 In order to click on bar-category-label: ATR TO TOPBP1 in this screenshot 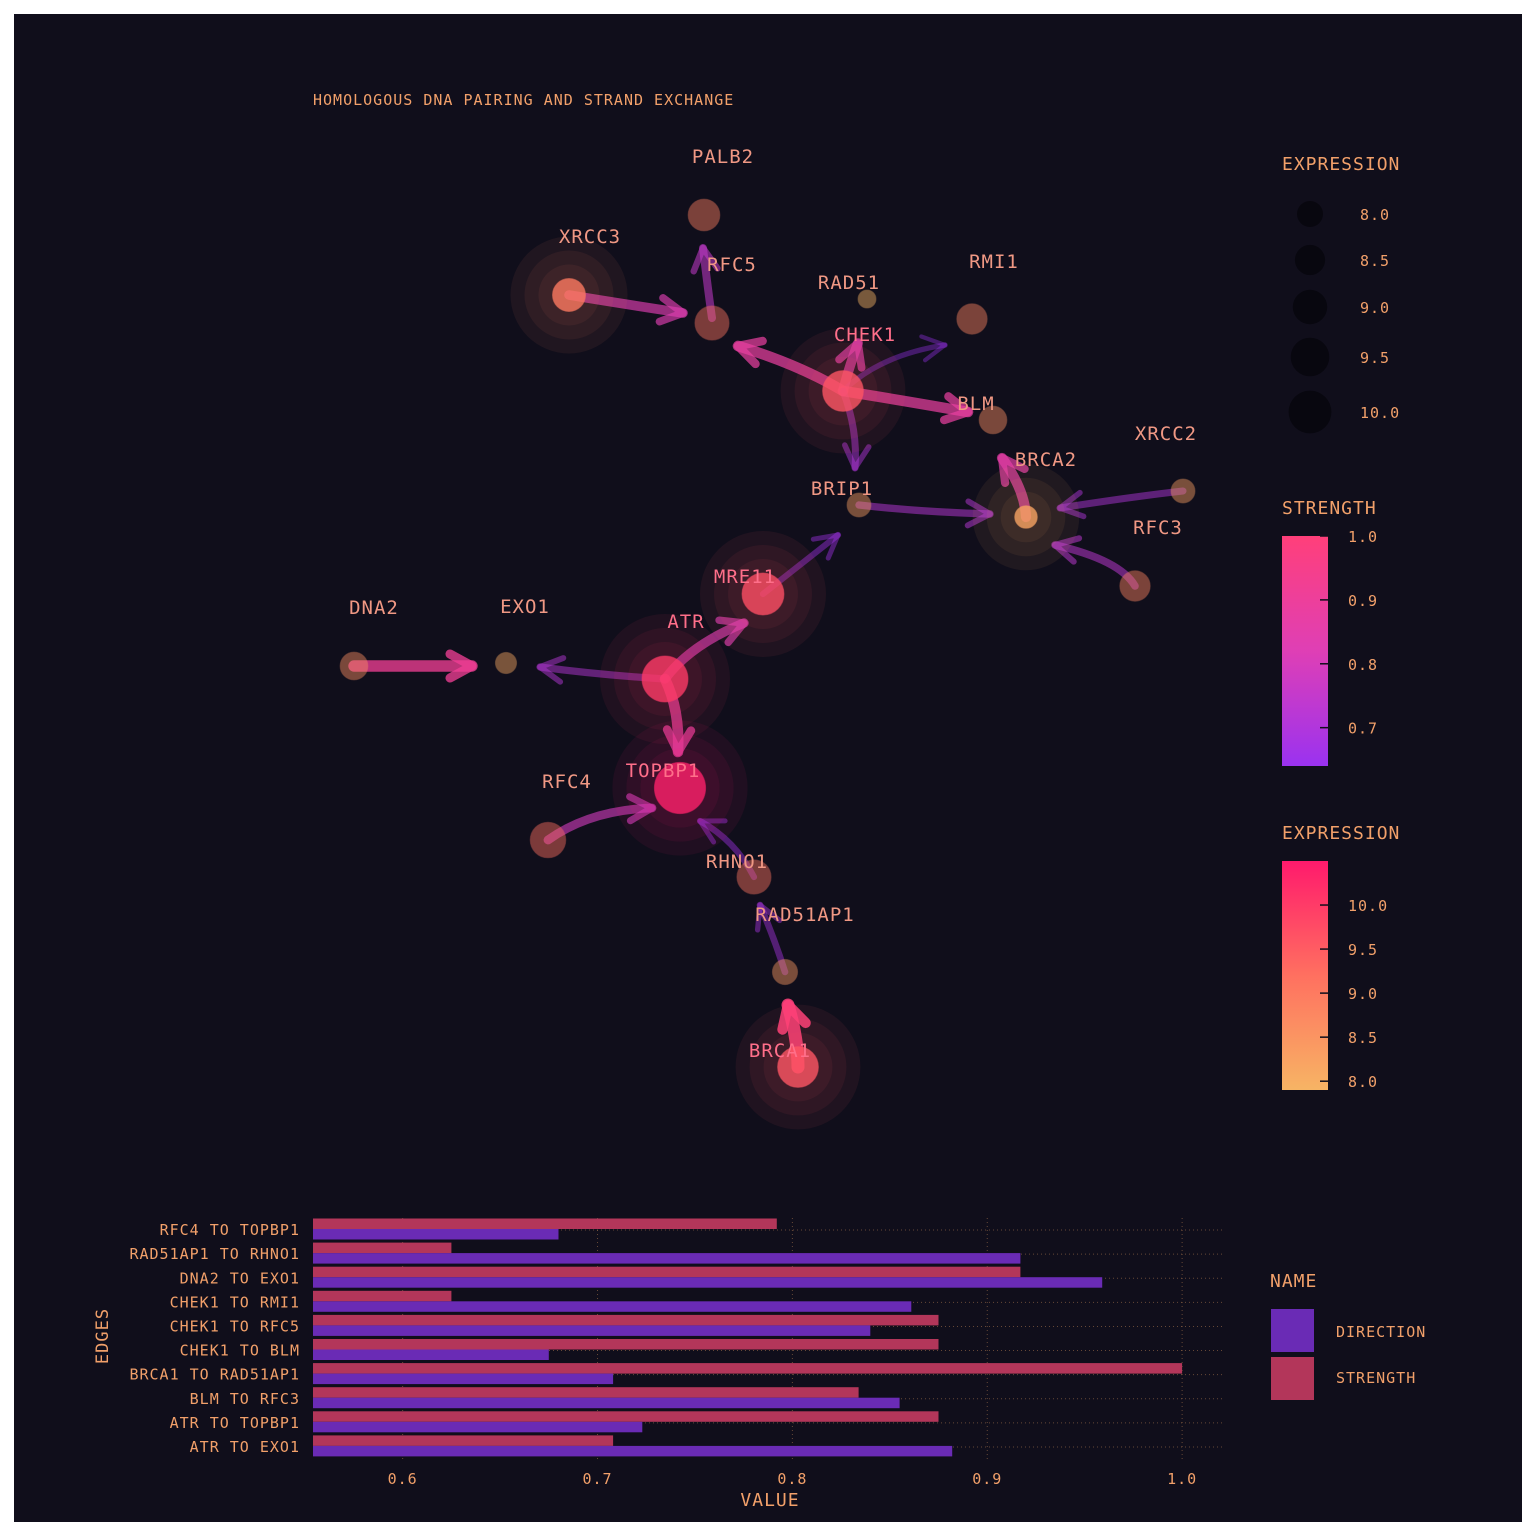, I will do `click(235, 1423)`.